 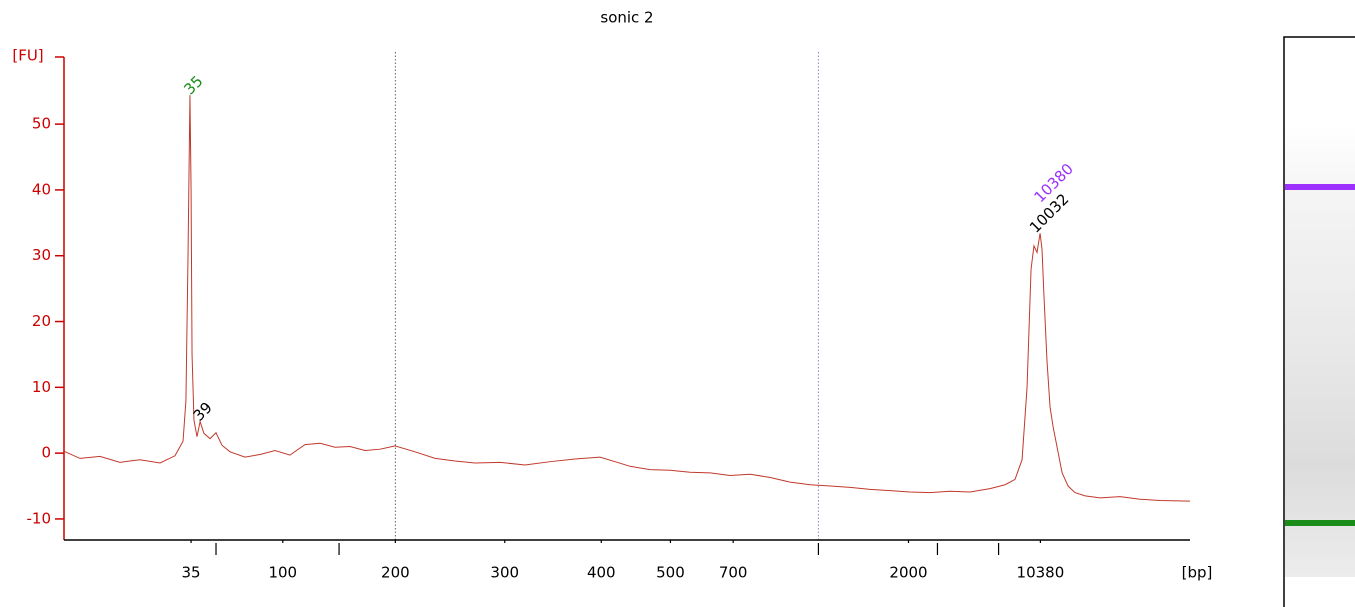 What do you see at coordinates (39, 518) in the screenshot?
I see `y-tick-label: -10` at bounding box center [39, 518].